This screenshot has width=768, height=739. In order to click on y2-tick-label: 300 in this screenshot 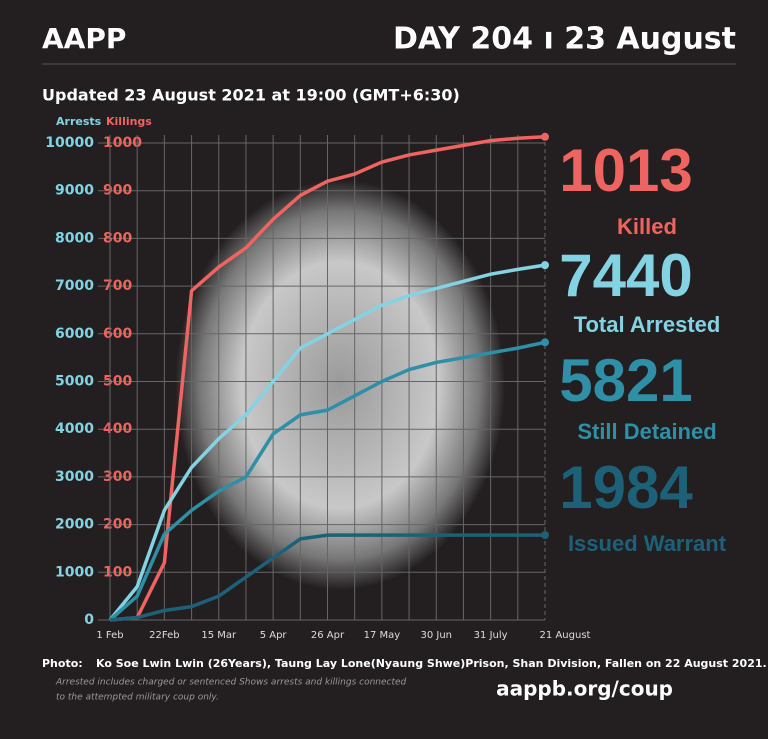, I will do `click(117, 477)`.